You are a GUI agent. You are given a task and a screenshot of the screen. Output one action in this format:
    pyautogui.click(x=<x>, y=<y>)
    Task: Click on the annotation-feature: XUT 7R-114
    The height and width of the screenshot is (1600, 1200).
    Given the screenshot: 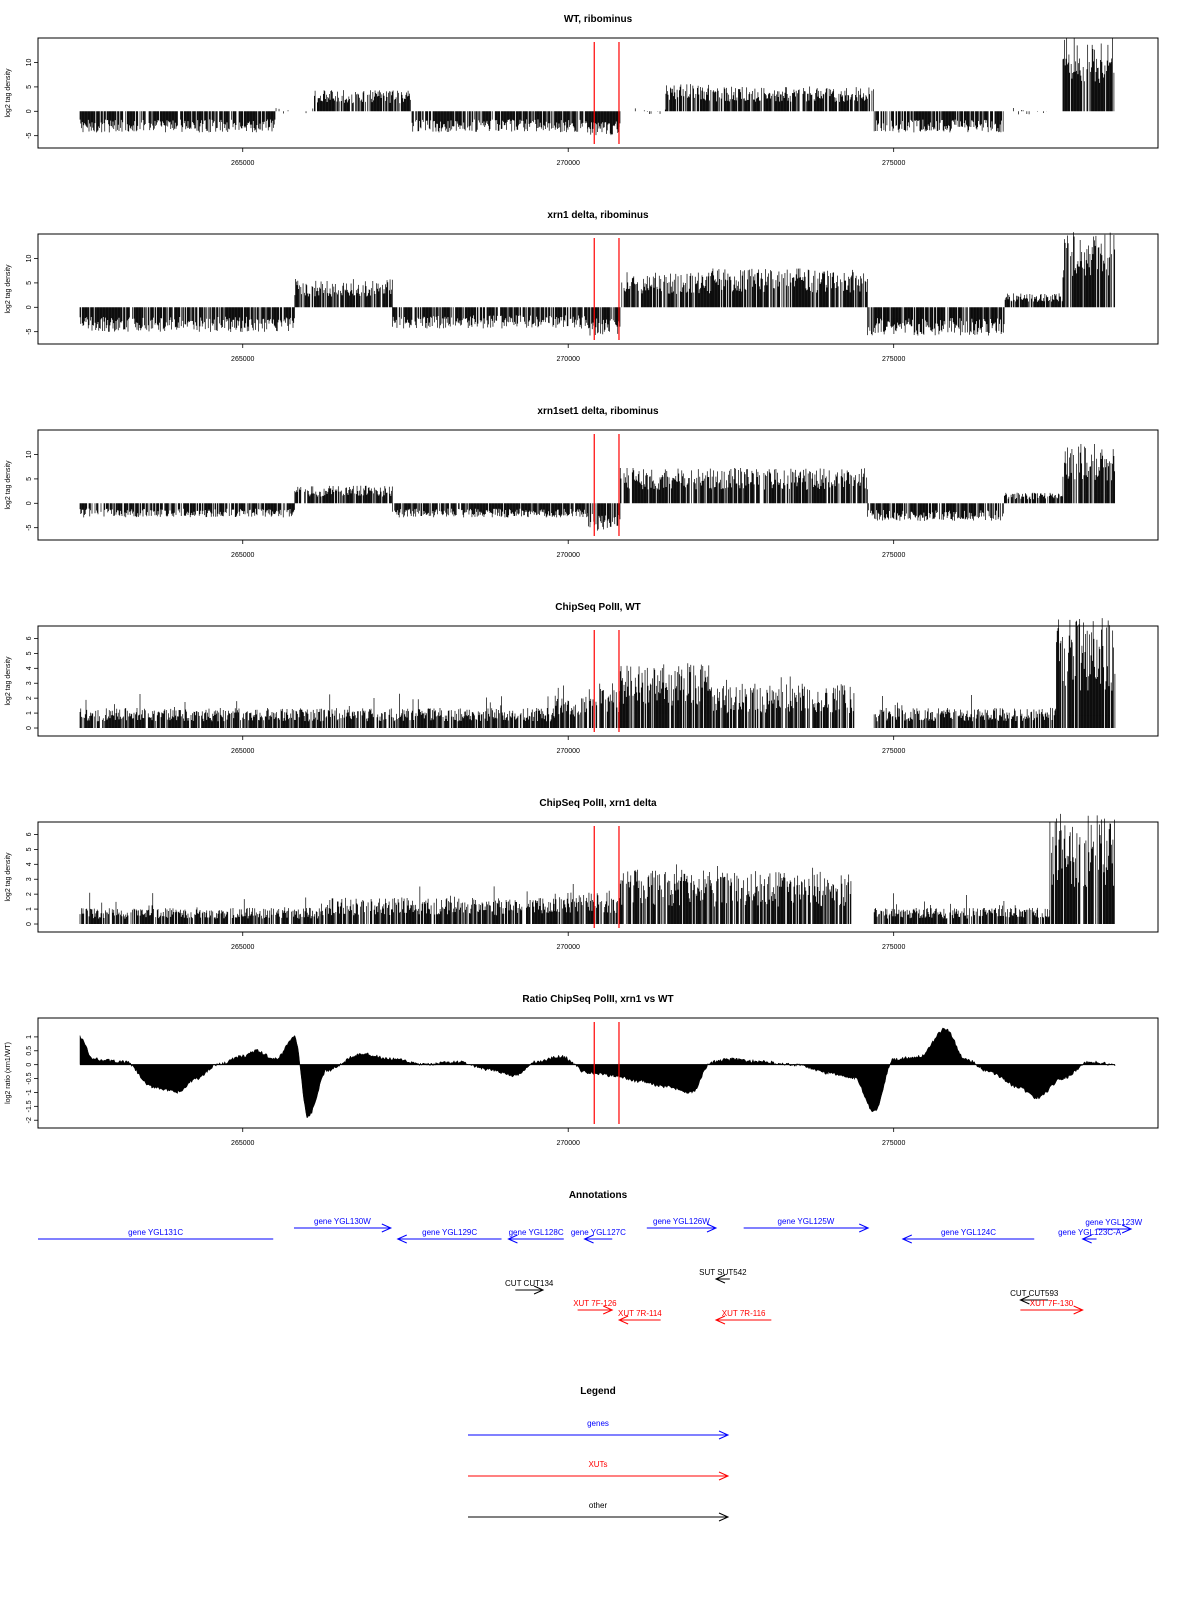 What is the action you would take?
    pyautogui.click(x=639, y=1317)
    